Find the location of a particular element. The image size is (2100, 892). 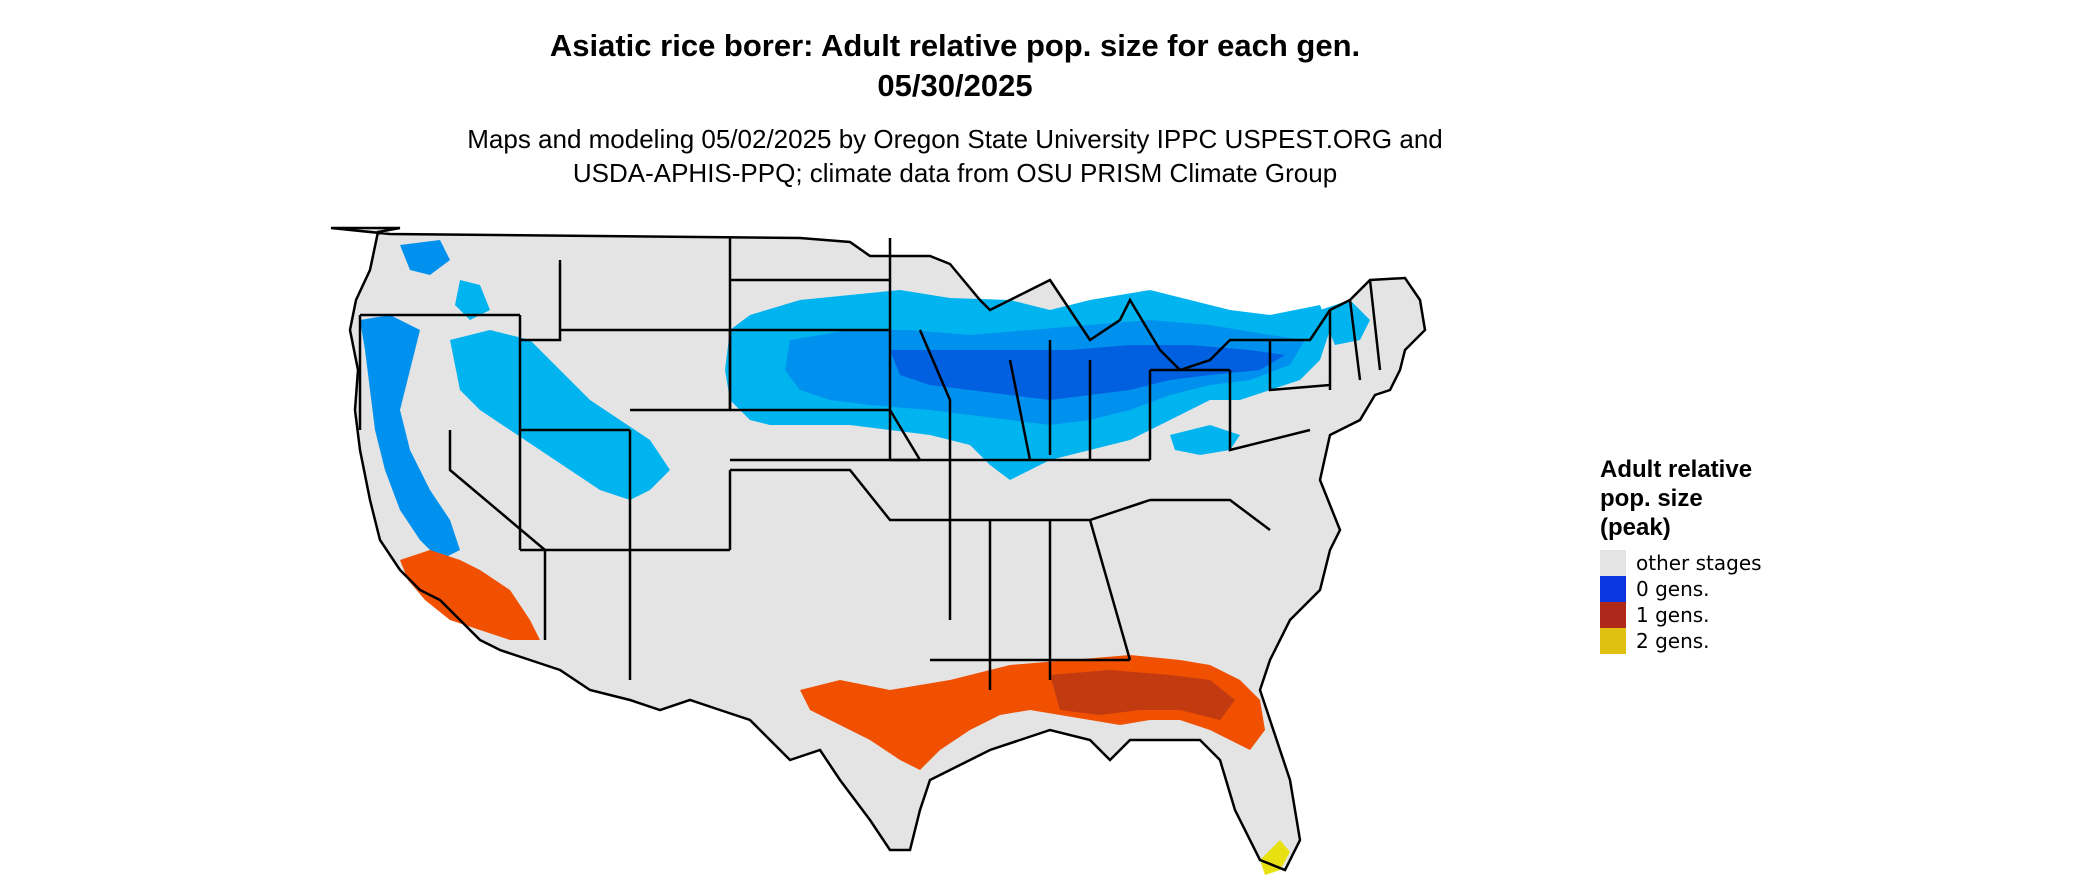

legend-item: 0 gens. is located at coordinates (1730, 589).